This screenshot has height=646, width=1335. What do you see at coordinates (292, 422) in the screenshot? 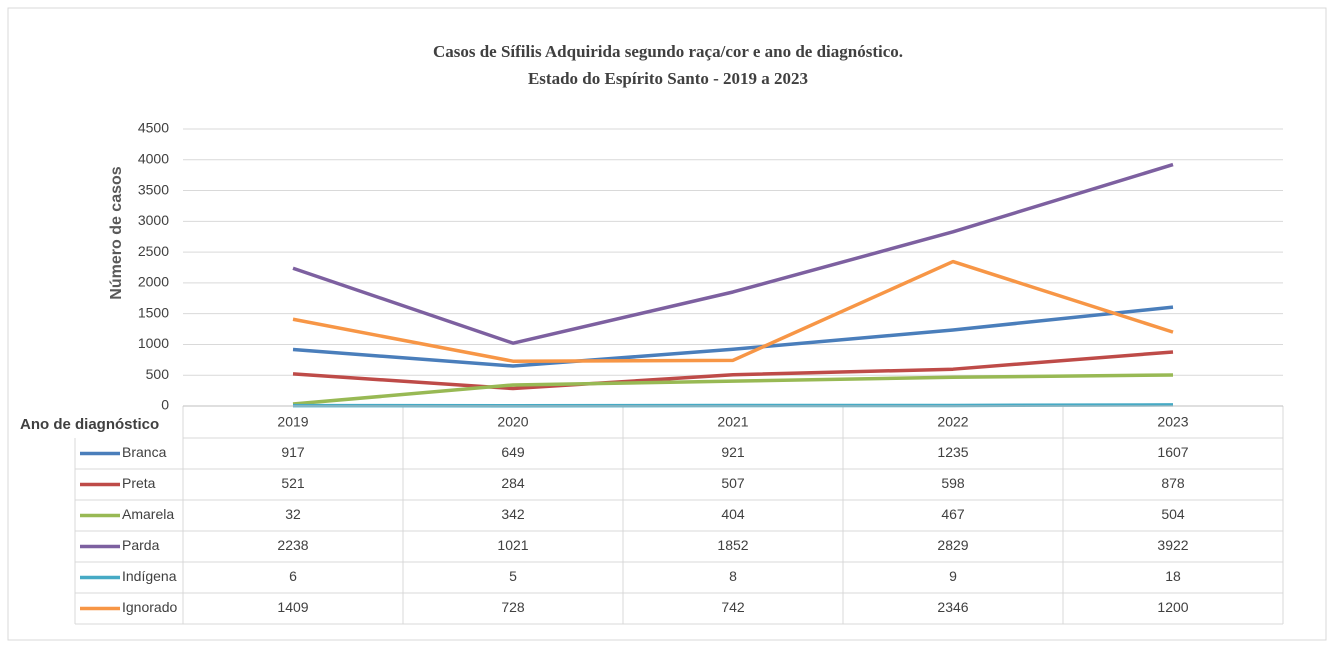
I see `x-tick-label: 2019` at bounding box center [292, 422].